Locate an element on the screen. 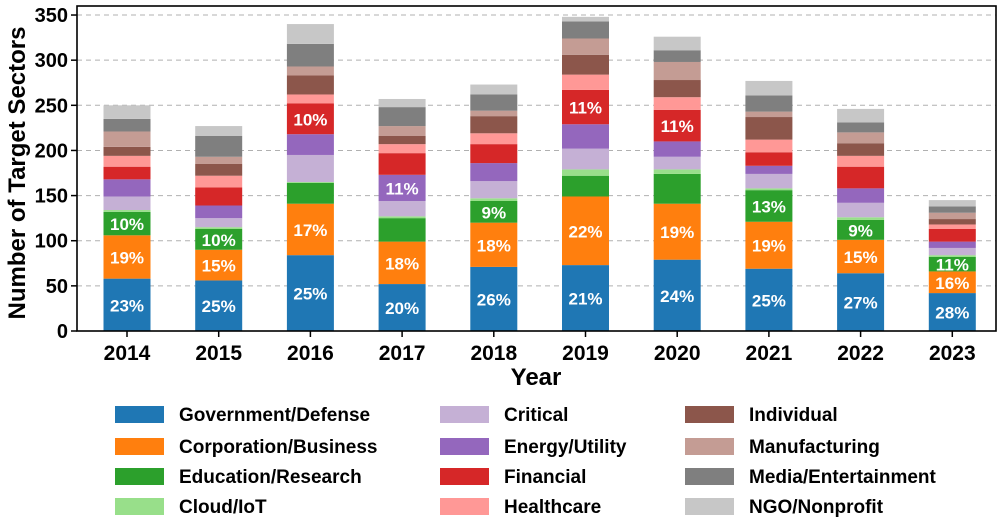  bar-value-label: 23% is located at coordinates (127, 305).